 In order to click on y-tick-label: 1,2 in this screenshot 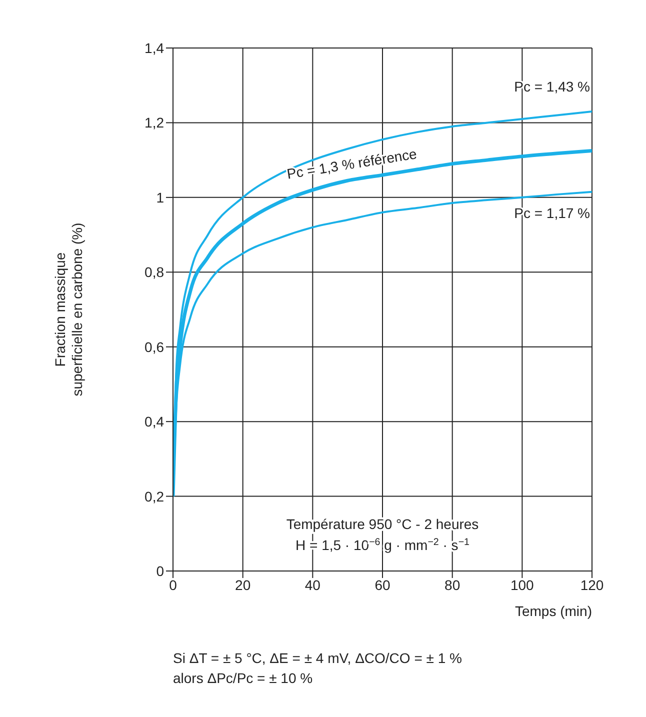, I will do `click(154, 122)`.